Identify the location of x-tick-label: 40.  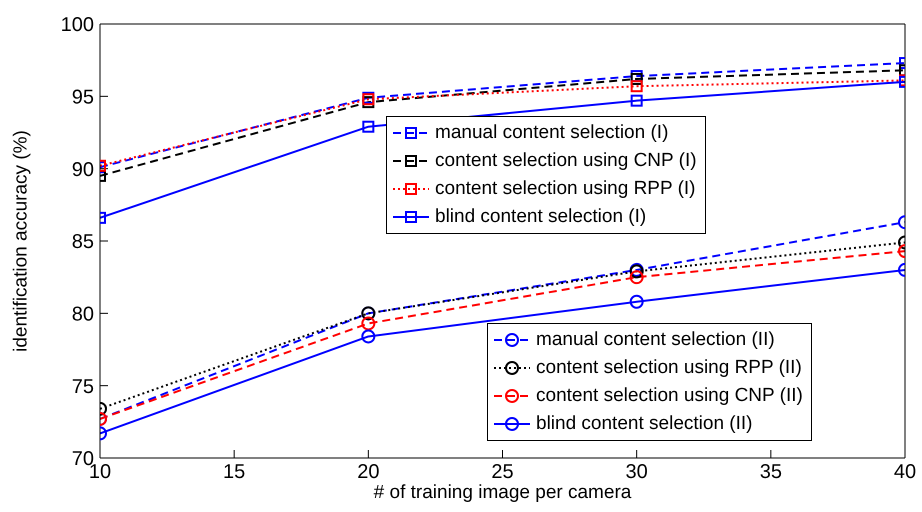
(905, 472).